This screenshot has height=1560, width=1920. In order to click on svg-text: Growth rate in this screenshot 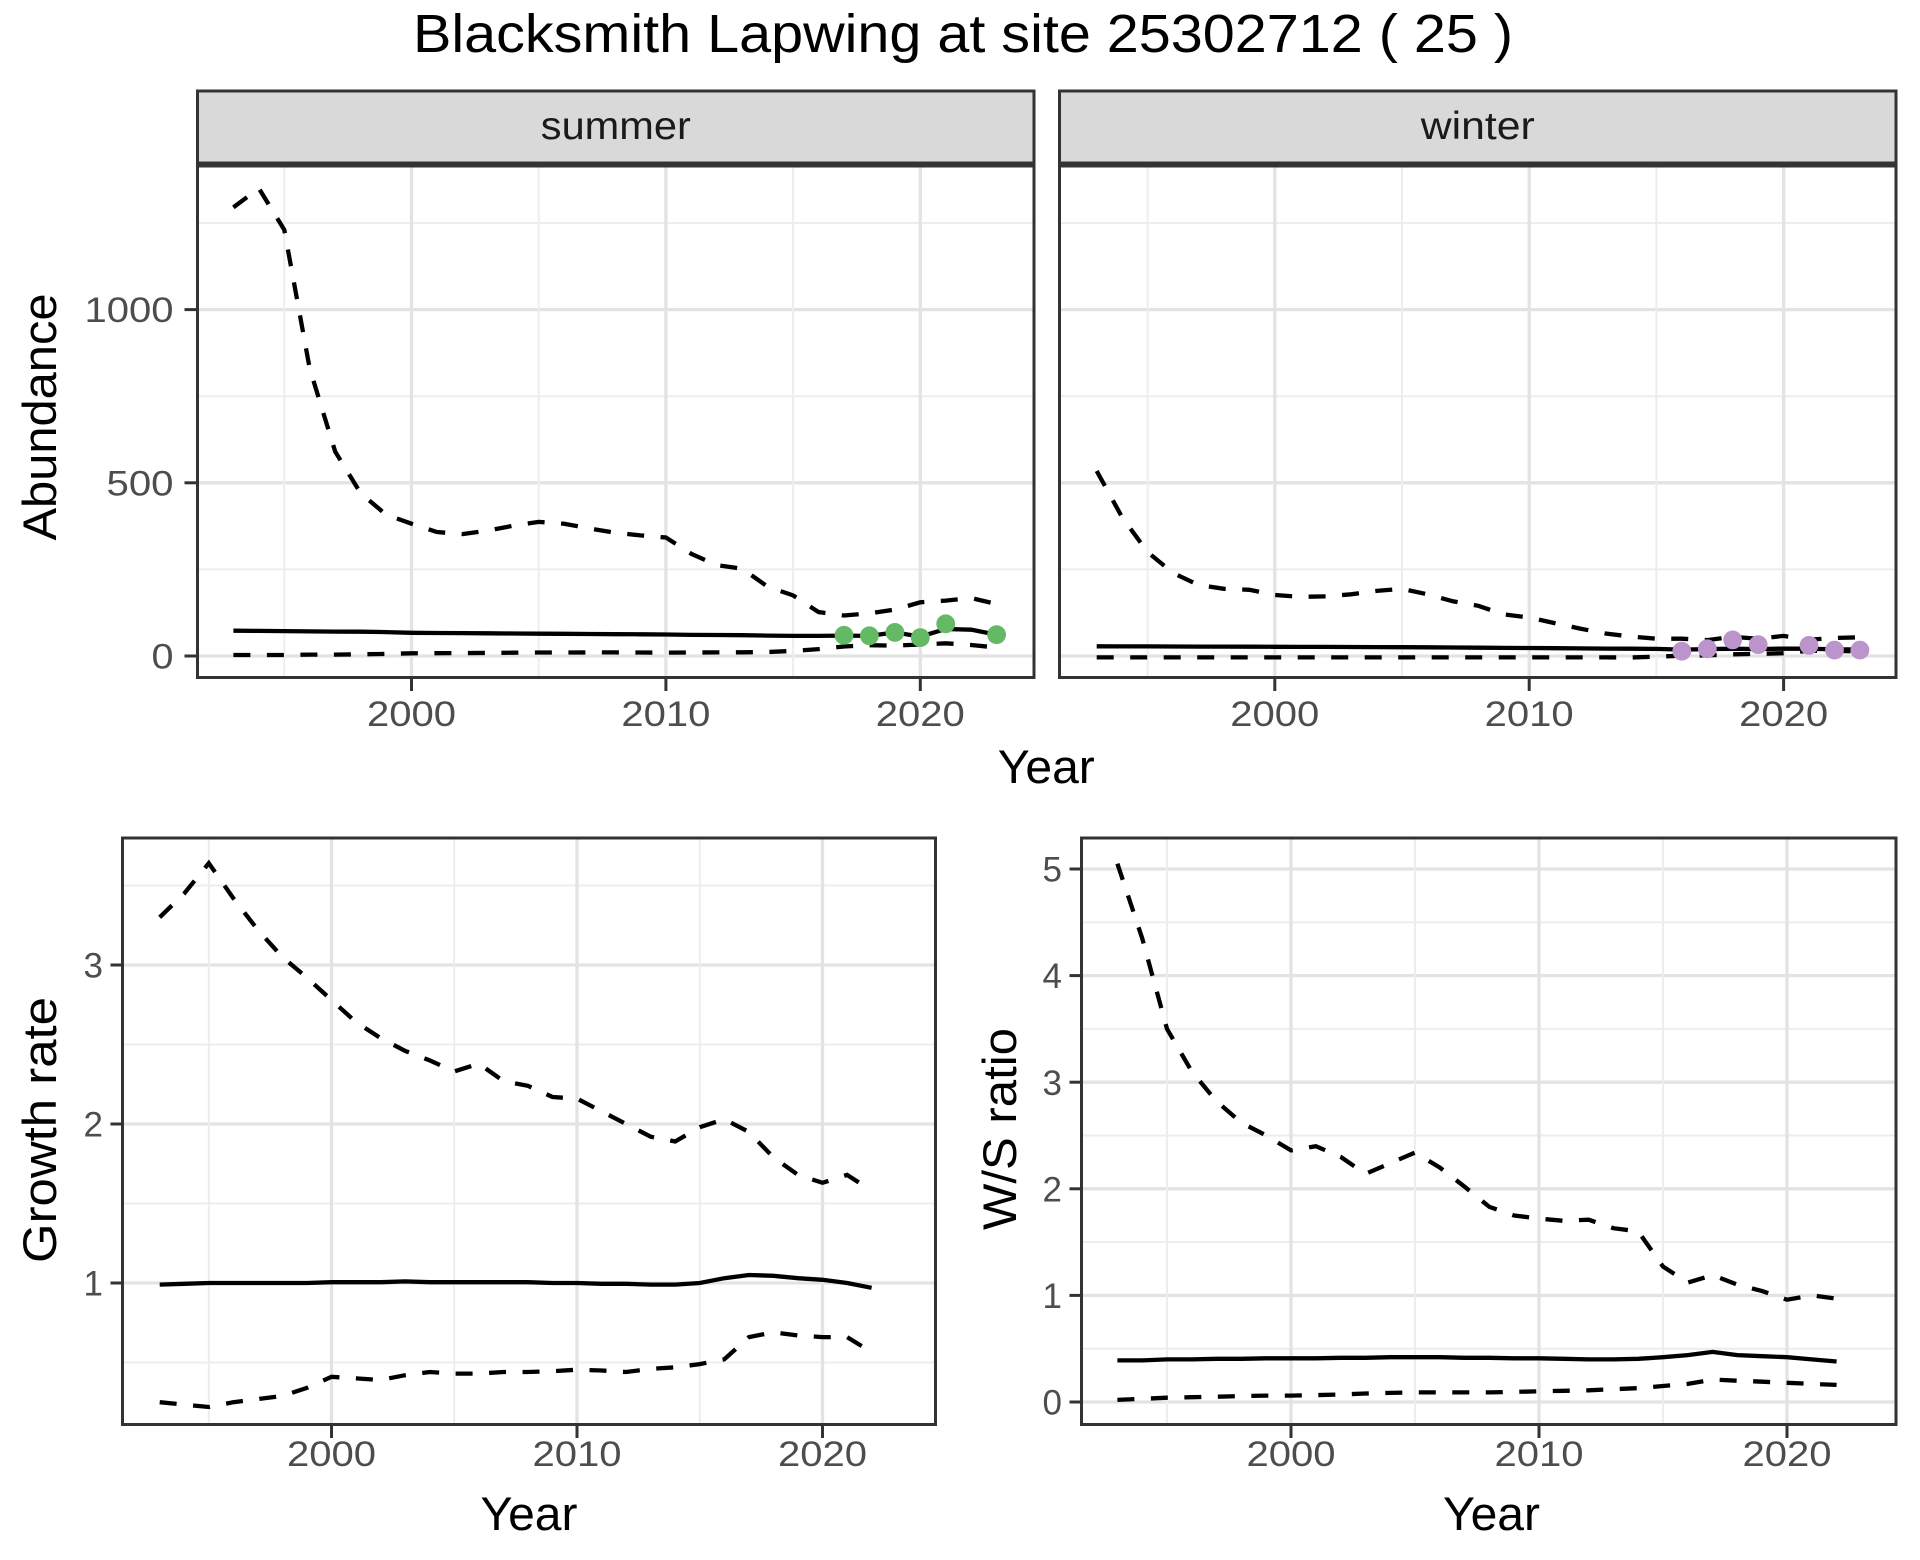, I will do `click(39, 1130)`.